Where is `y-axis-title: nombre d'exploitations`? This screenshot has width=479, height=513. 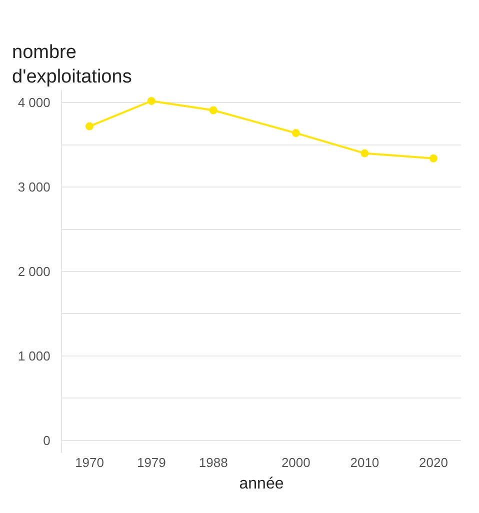
y-axis-title: nombre d'exploitations is located at coordinates (72, 65).